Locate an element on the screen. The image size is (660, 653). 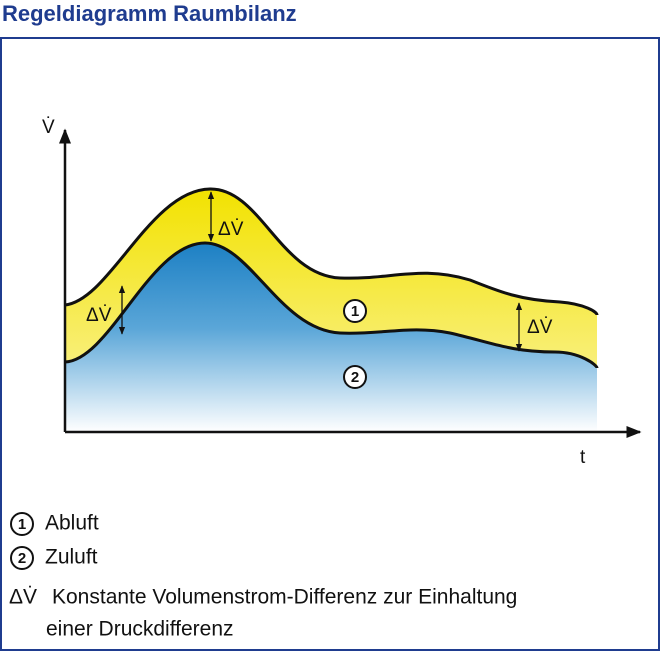
legend-text: einer Druckdifferenz is located at coordinates (140, 629).